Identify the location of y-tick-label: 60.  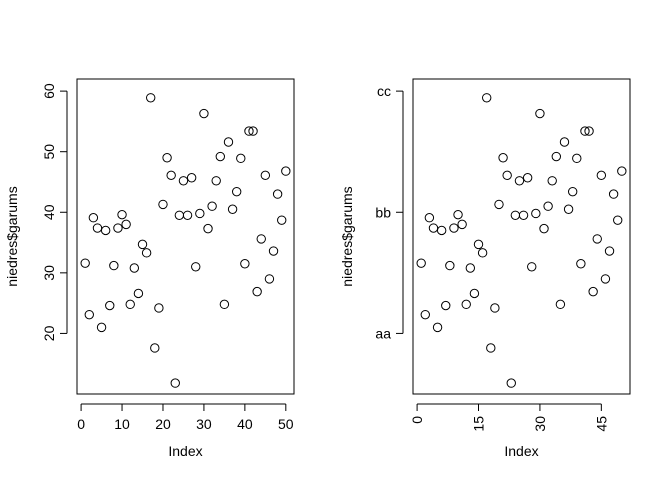
(49, 91).